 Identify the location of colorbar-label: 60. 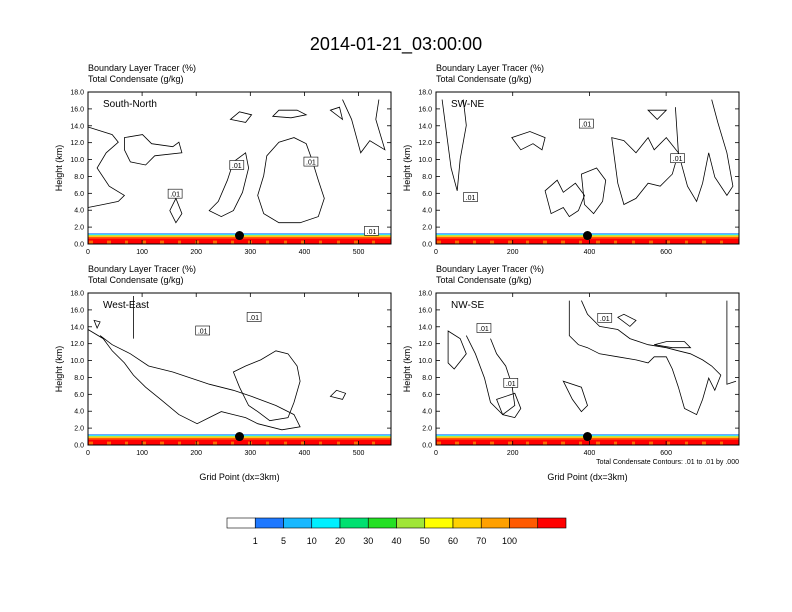
(453, 541).